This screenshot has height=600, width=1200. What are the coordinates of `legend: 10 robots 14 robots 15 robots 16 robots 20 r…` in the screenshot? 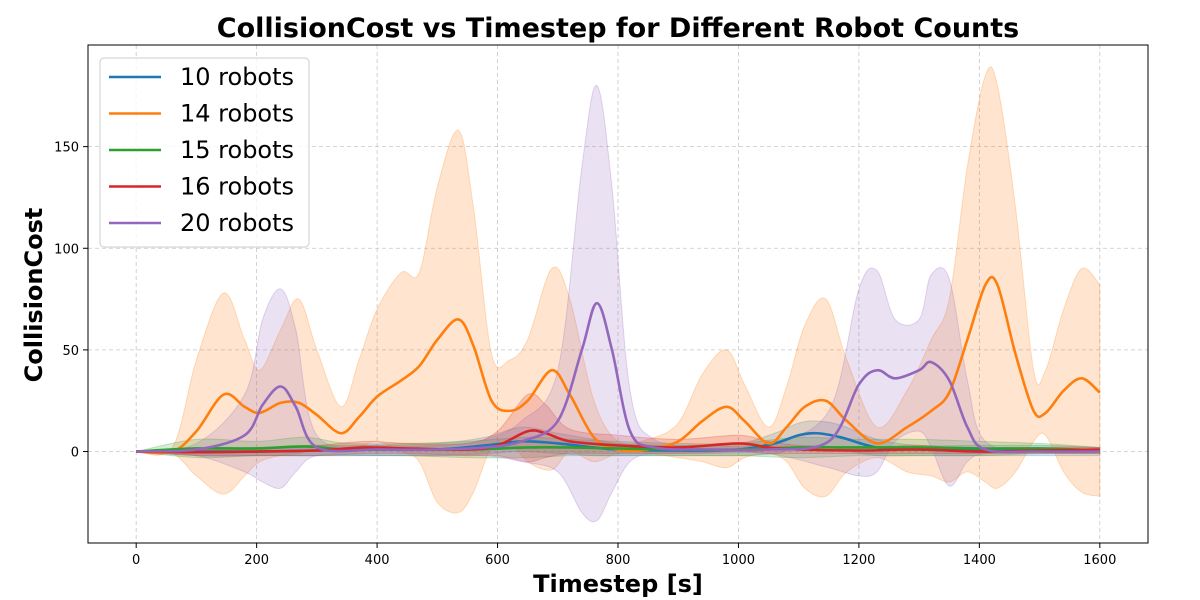 It's located at (204, 152).